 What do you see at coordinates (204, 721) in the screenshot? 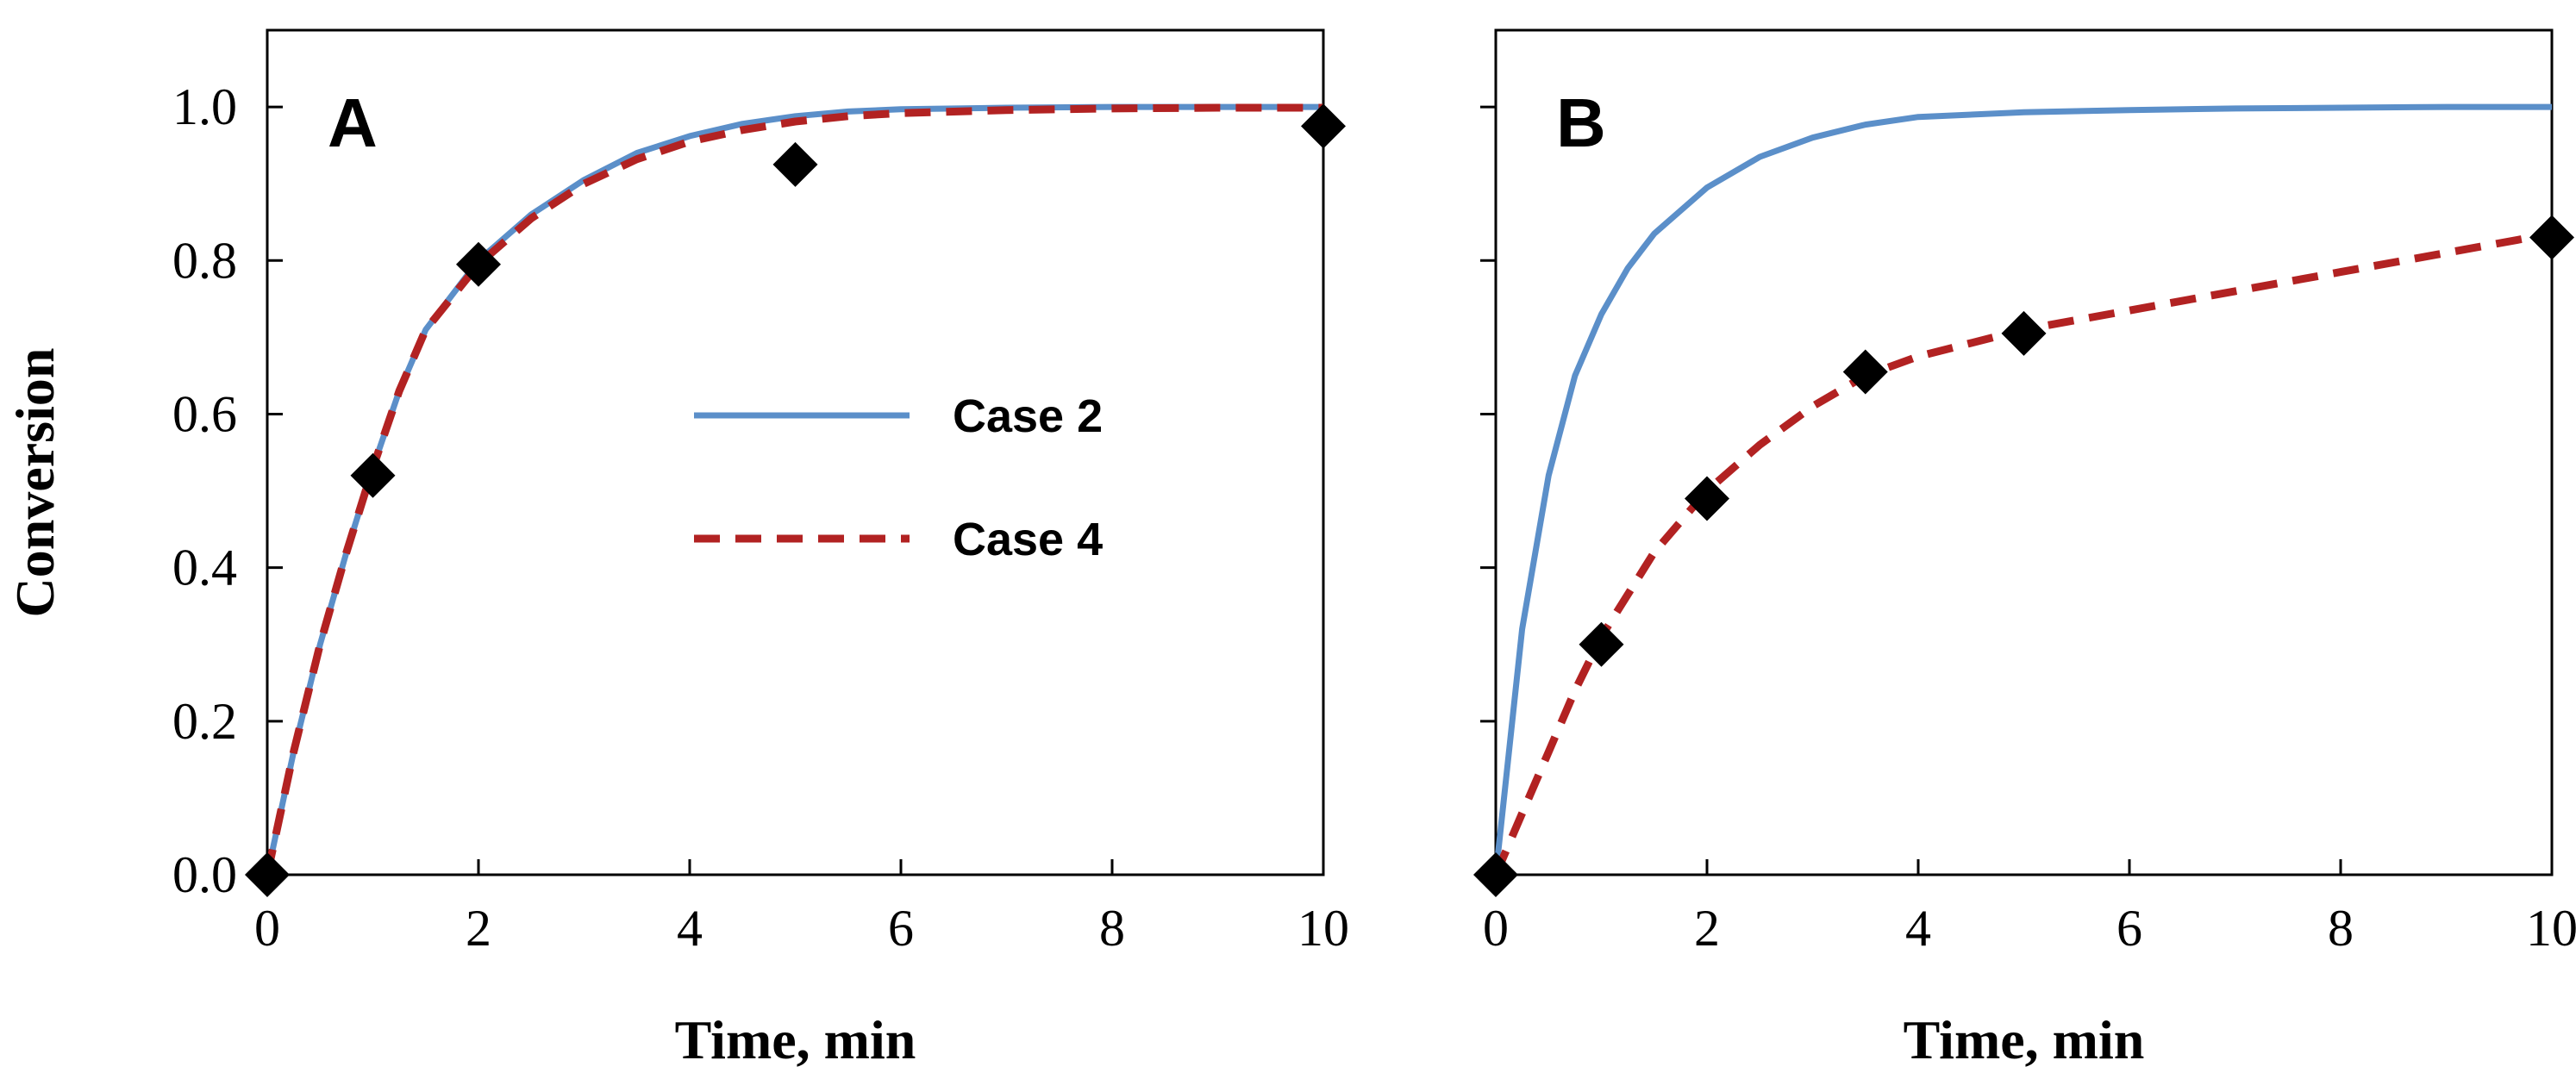
I see `y-tick-label: 0.2` at bounding box center [204, 721].